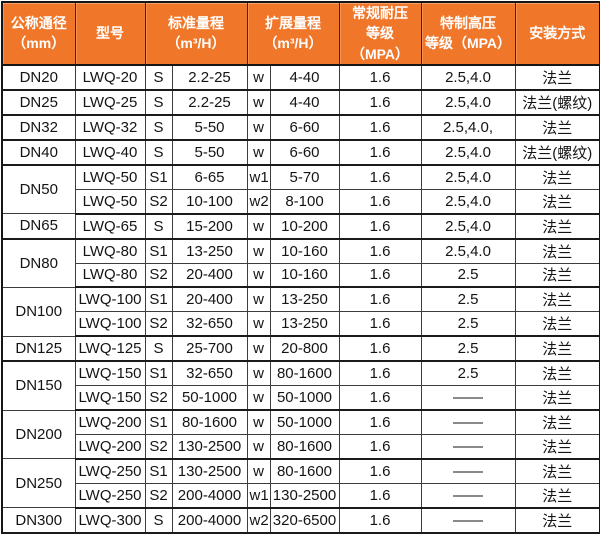 This screenshot has width=600, height=536. I want to click on cell-standard-range: 80-1600, so click(209, 422).